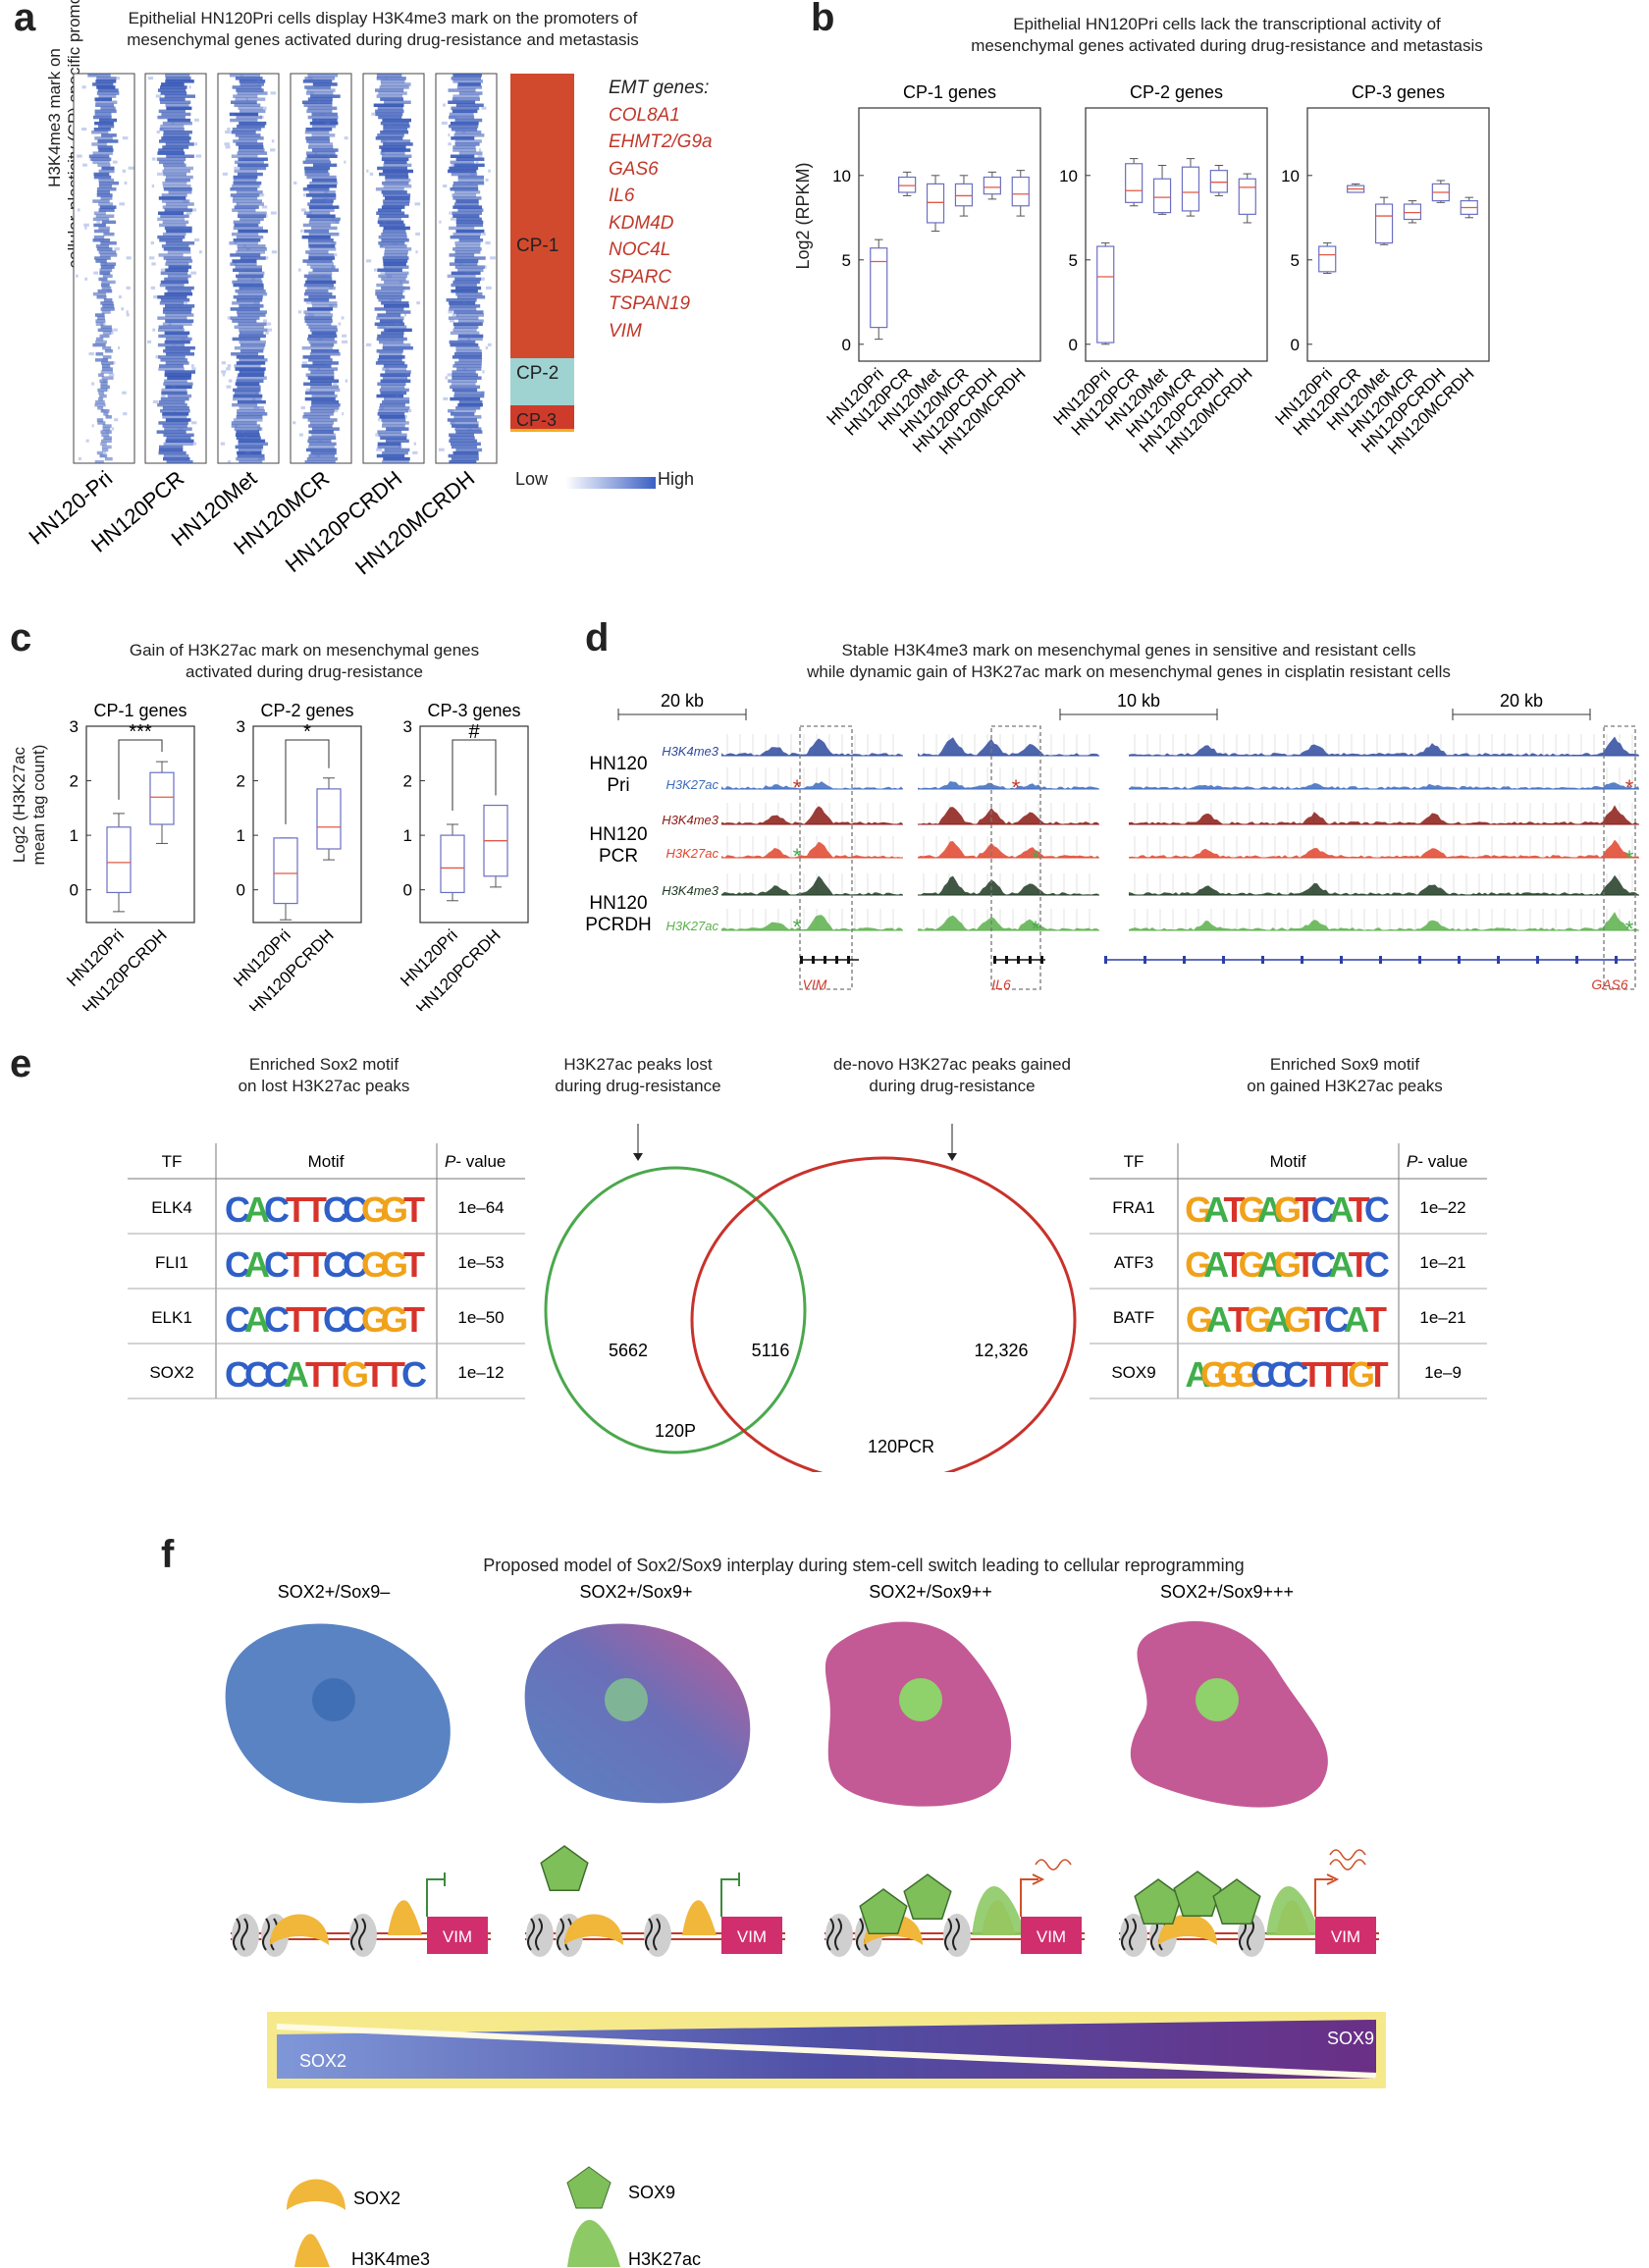  Describe the element at coordinates (532, 479) in the screenshot. I see `scale-low-label: Low` at that location.